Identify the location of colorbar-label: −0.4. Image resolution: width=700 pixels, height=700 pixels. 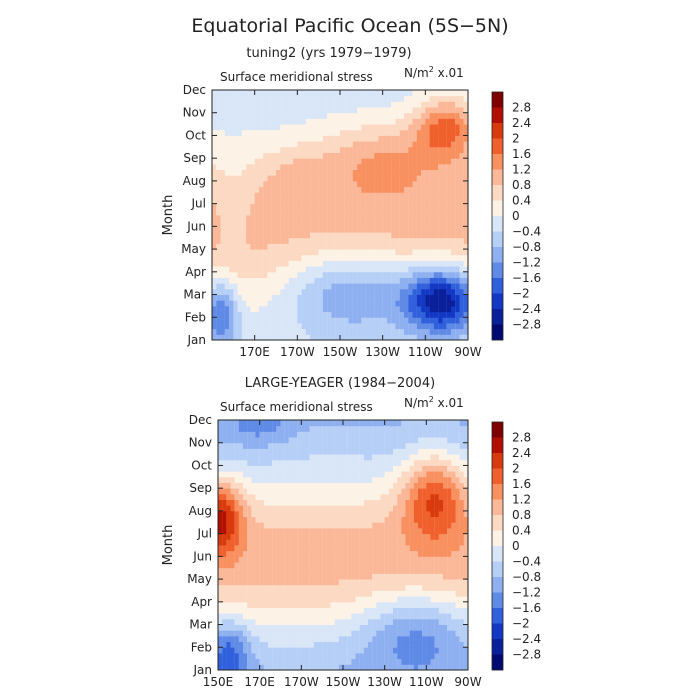
(526, 232).